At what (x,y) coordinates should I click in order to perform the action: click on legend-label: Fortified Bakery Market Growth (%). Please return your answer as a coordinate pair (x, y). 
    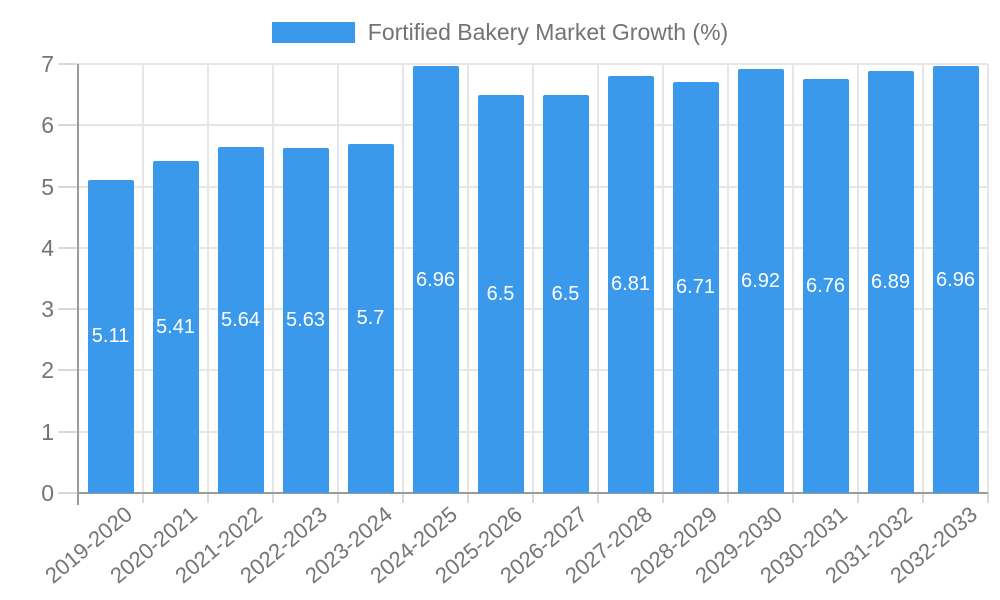
    Looking at the image, I should click on (548, 32).